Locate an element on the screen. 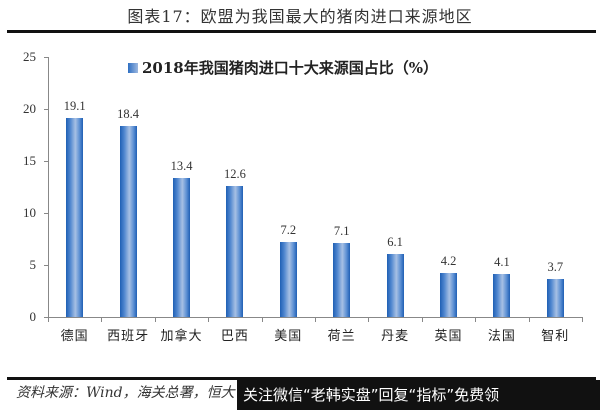 The height and width of the screenshot is (410, 600). chart-legend: 2018年我国猪肉进口十大来源国占比（%） is located at coordinates (283, 67).